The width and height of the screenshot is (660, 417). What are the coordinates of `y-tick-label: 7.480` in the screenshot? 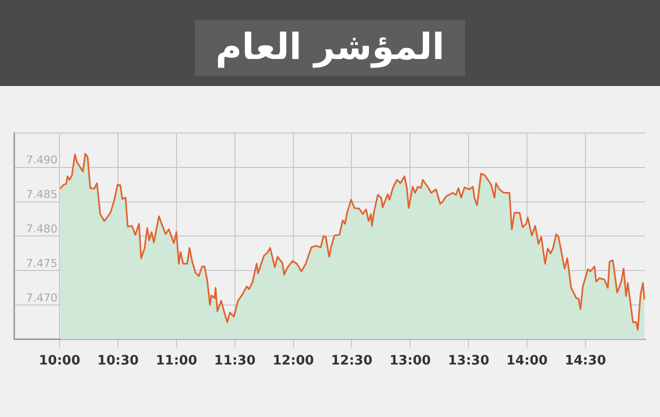 It's located at (42, 229).